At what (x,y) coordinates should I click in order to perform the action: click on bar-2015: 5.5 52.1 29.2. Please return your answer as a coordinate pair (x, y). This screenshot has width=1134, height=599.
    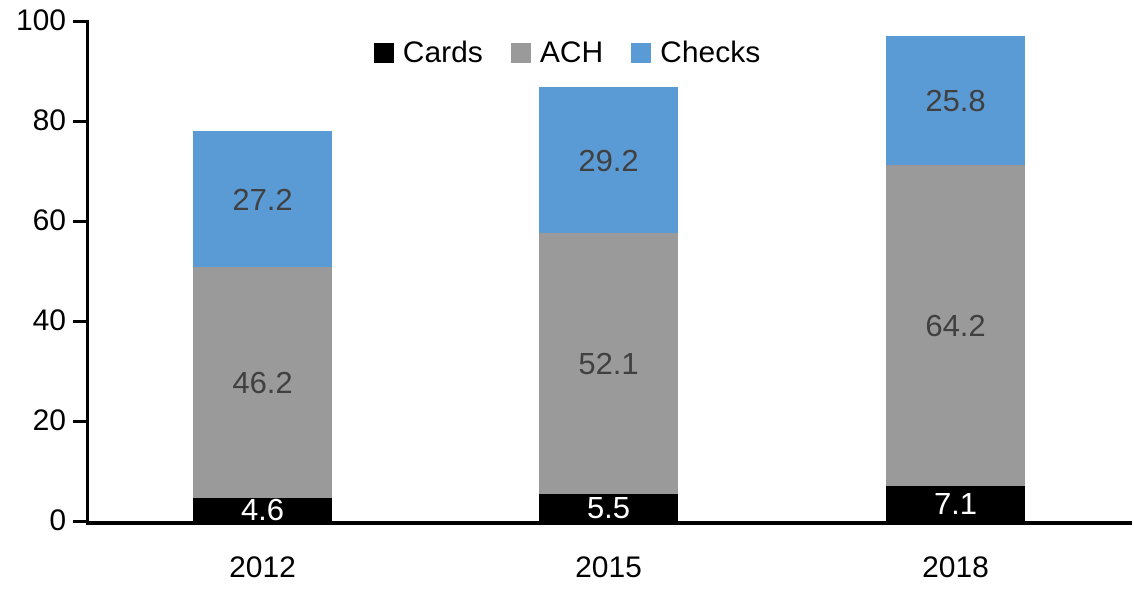
    Looking at the image, I should click on (608, 306).